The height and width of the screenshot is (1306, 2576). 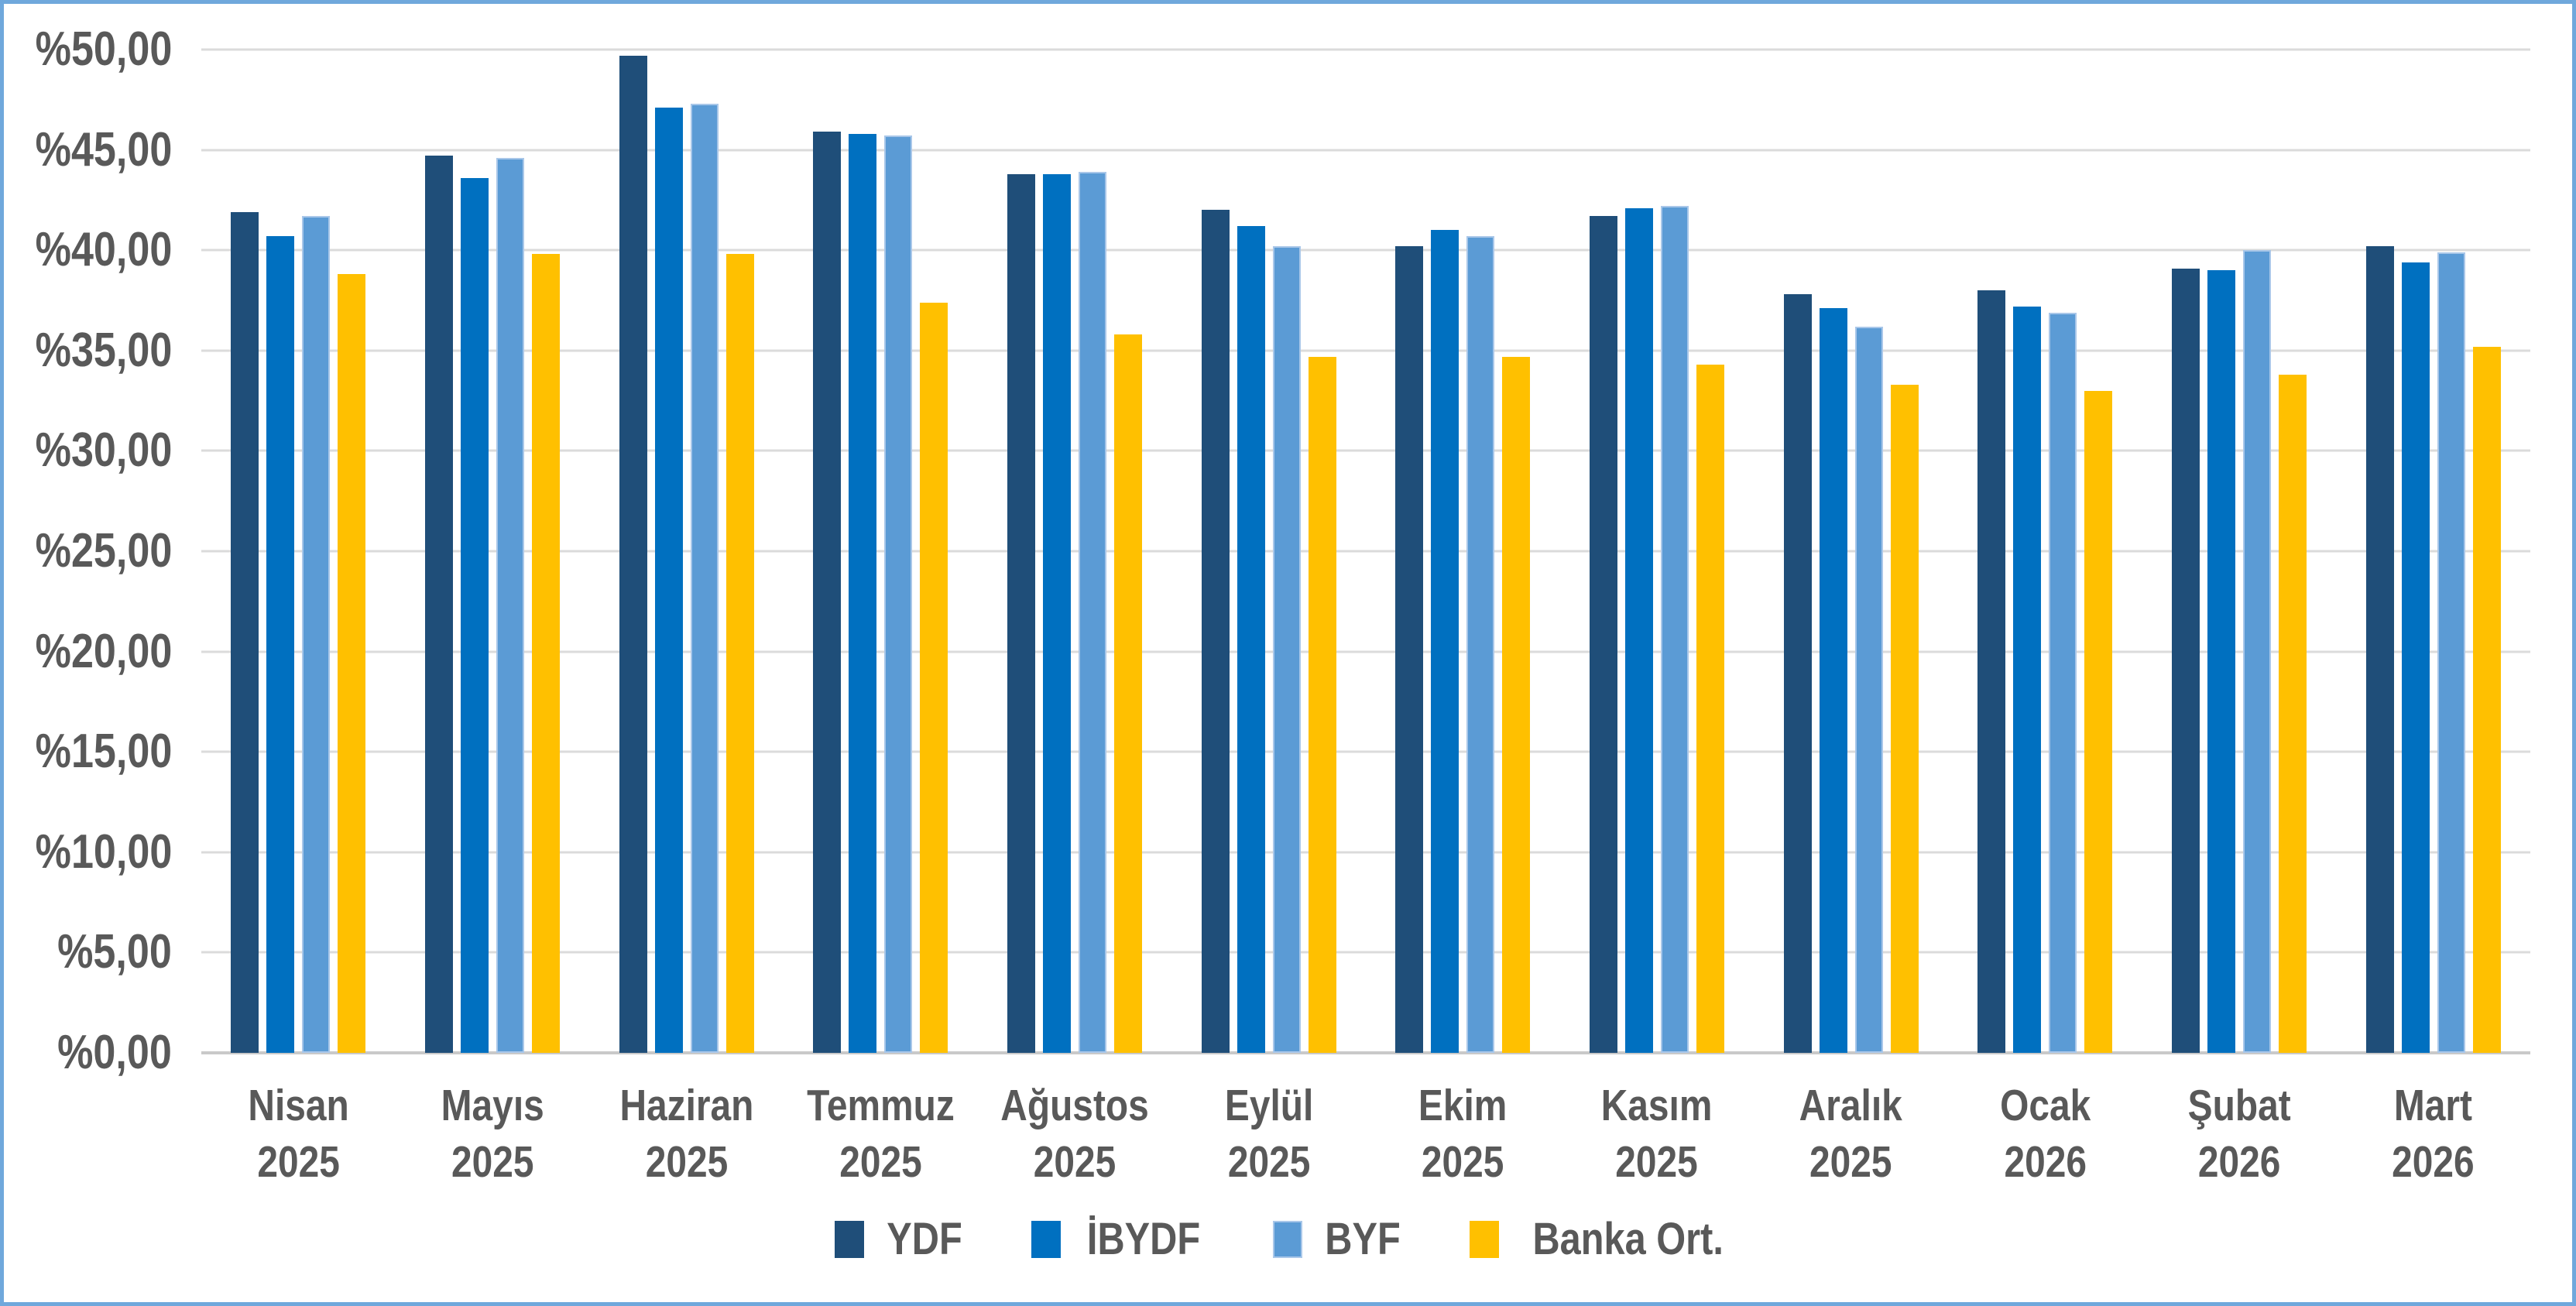 I want to click on bar-ydf-ekim-2025, so click(x=1409, y=650).